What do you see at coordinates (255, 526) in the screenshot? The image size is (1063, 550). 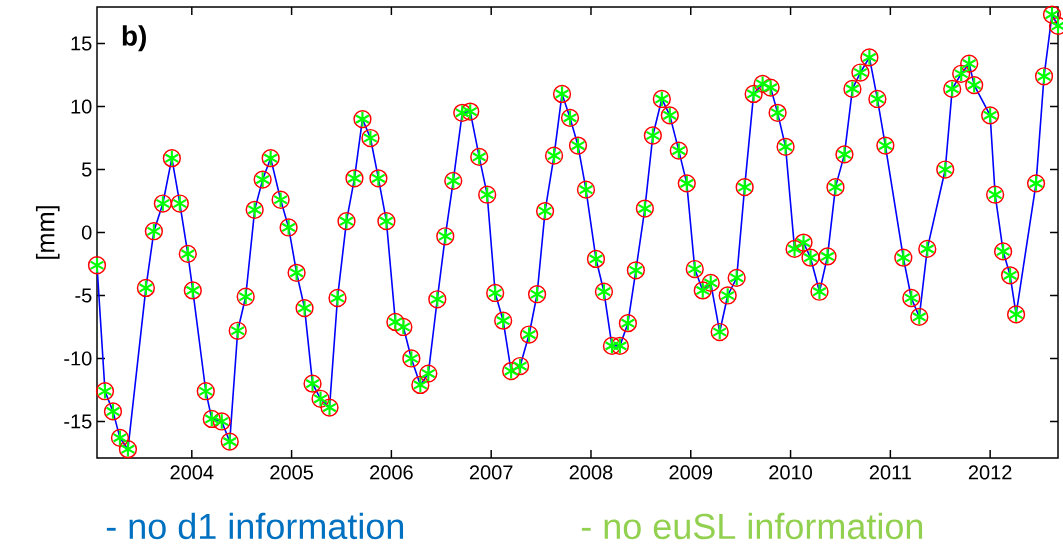 I see `text: - no d1 information` at bounding box center [255, 526].